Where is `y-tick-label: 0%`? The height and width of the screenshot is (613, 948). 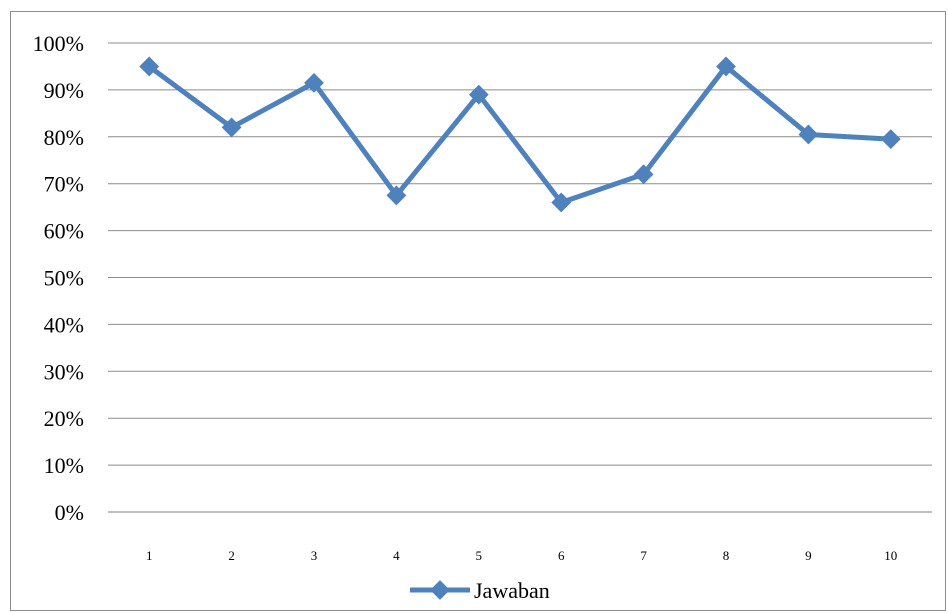
y-tick-label: 0% is located at coordinates (69, 512).